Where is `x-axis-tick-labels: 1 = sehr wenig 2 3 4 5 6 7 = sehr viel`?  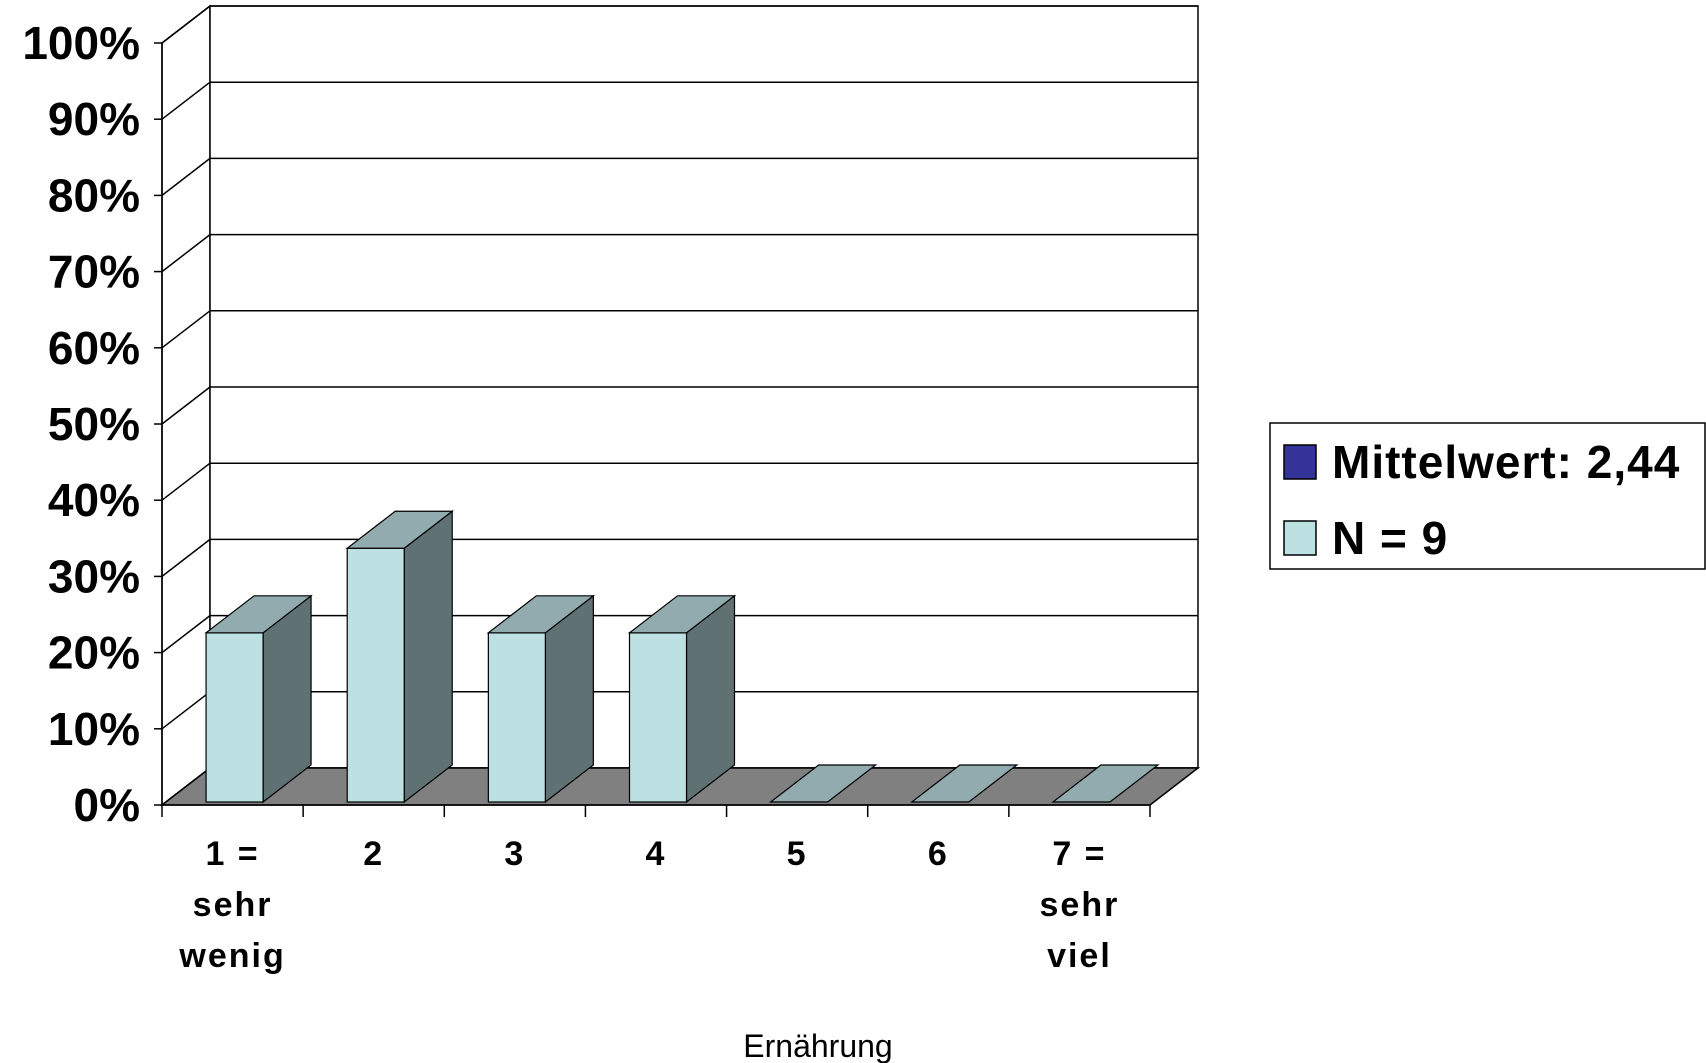 x-axis-tick-labels: 1 = sehr wenig 2 3 4 5 6 7 = sehr viel is located at coordinates (649, 905).